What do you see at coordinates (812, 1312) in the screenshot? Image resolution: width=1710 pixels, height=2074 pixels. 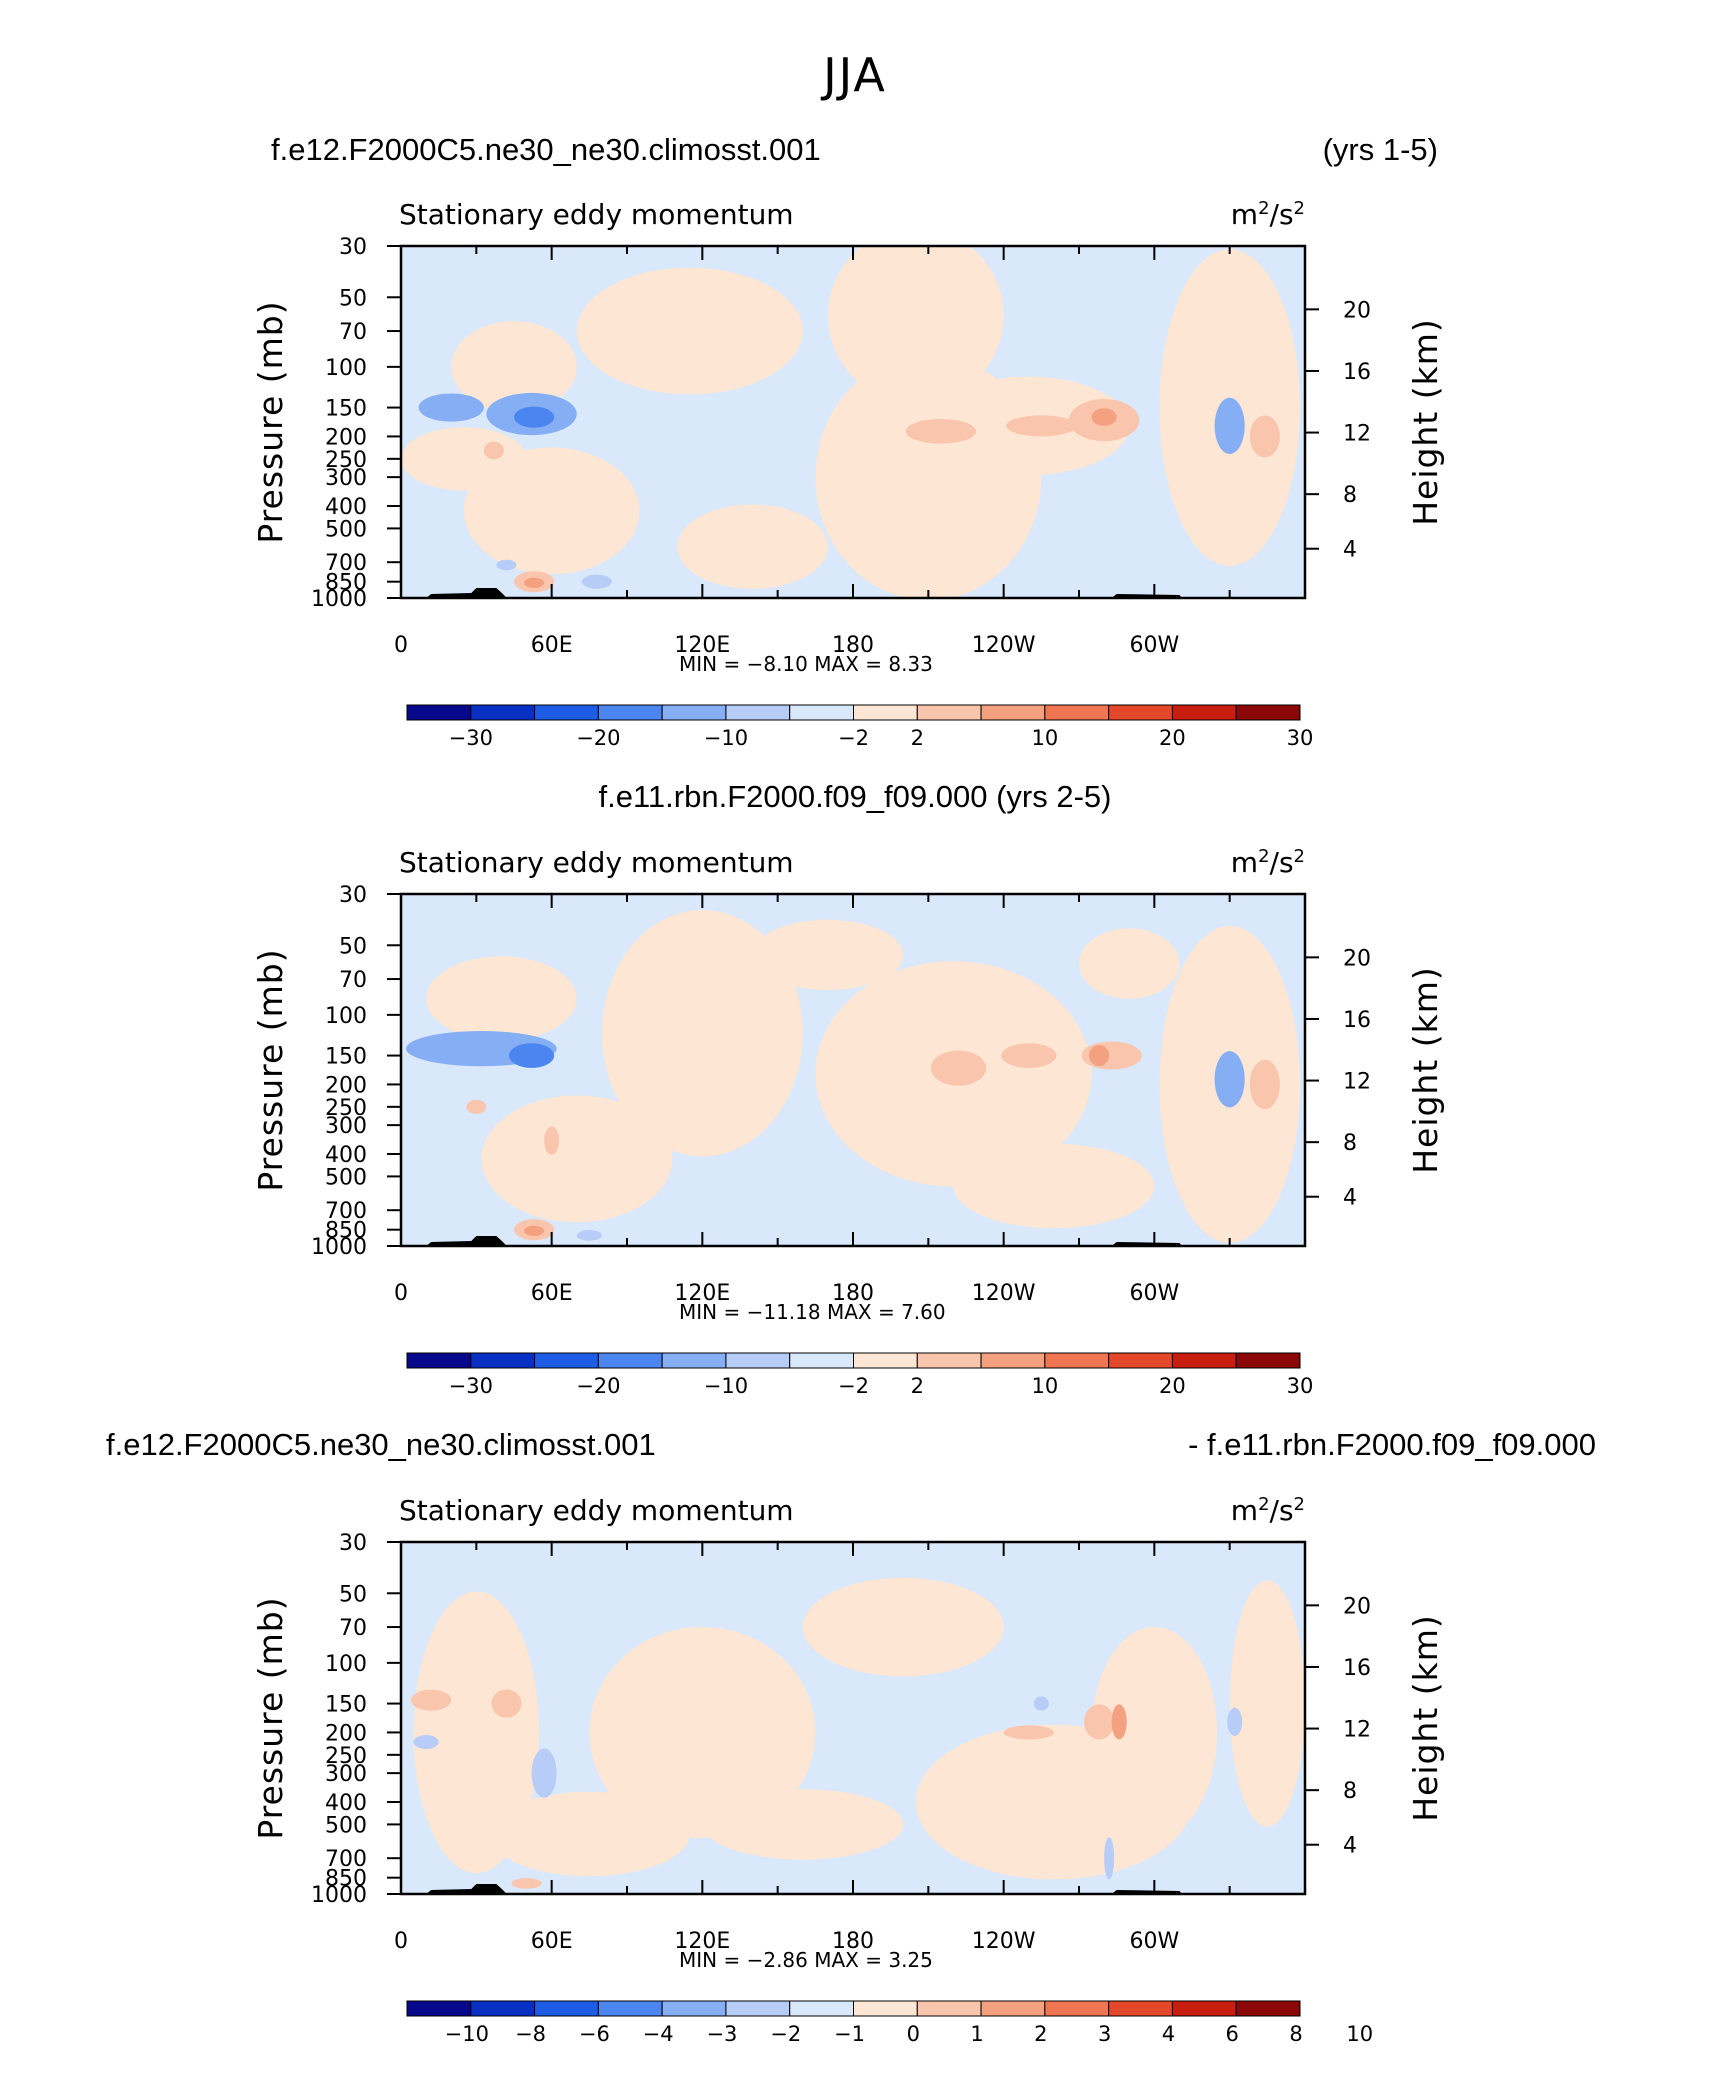 I see `min-max-label: MIN = −11.18 MAX = 7.60` at bounding box center [812, 1312].